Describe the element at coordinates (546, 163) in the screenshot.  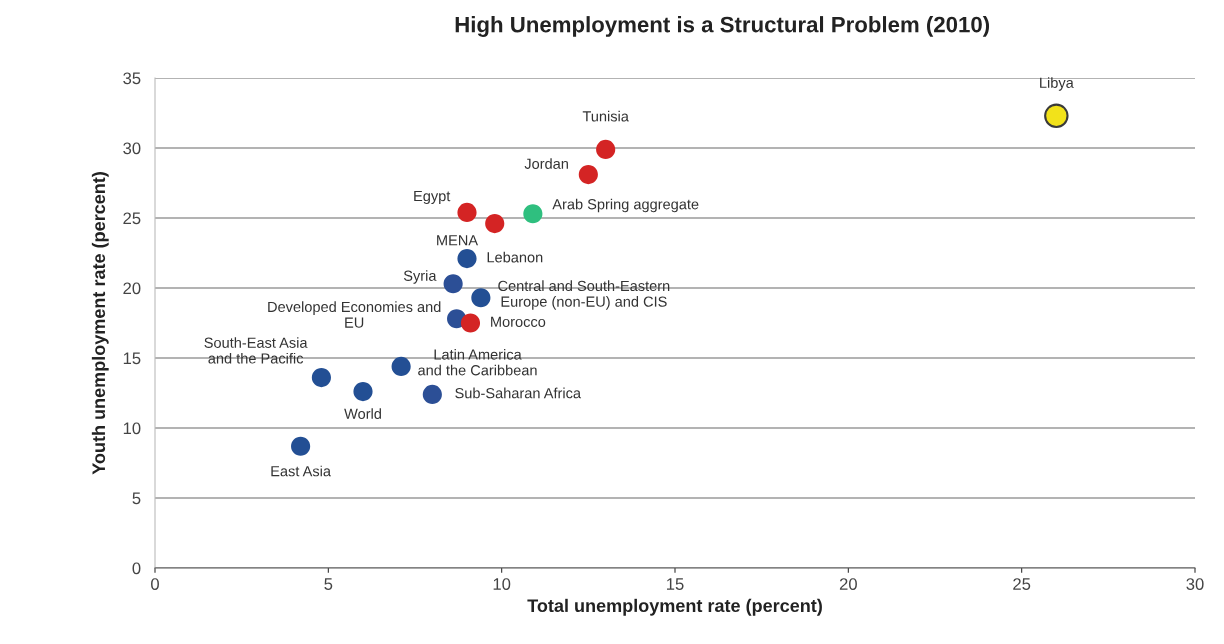
I see `annotation: Jordan` at that location.